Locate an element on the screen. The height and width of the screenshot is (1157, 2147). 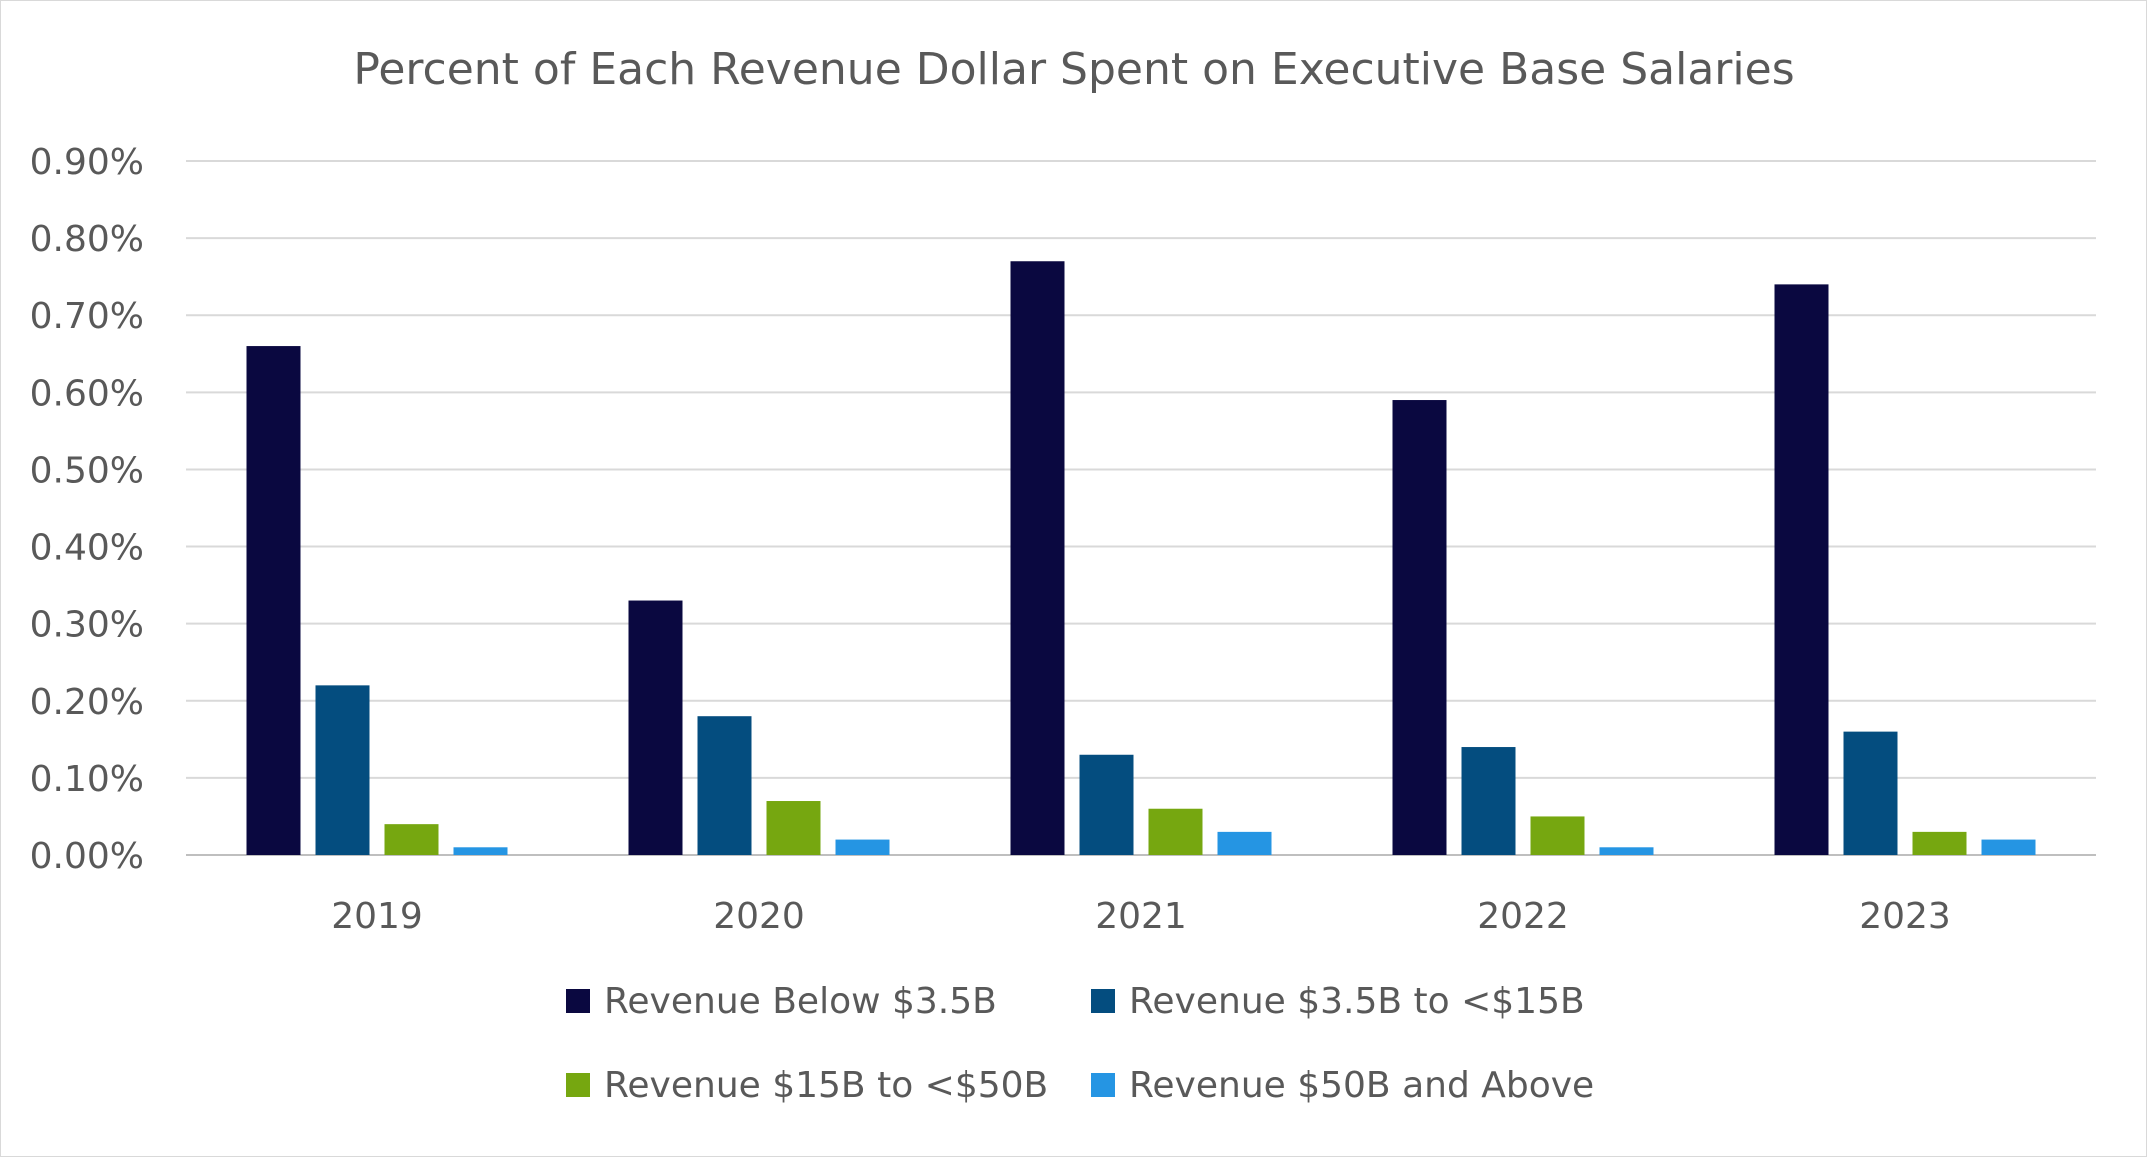
legend-label: Revenue $50B and Above is located at coordinates (1362, 1085).